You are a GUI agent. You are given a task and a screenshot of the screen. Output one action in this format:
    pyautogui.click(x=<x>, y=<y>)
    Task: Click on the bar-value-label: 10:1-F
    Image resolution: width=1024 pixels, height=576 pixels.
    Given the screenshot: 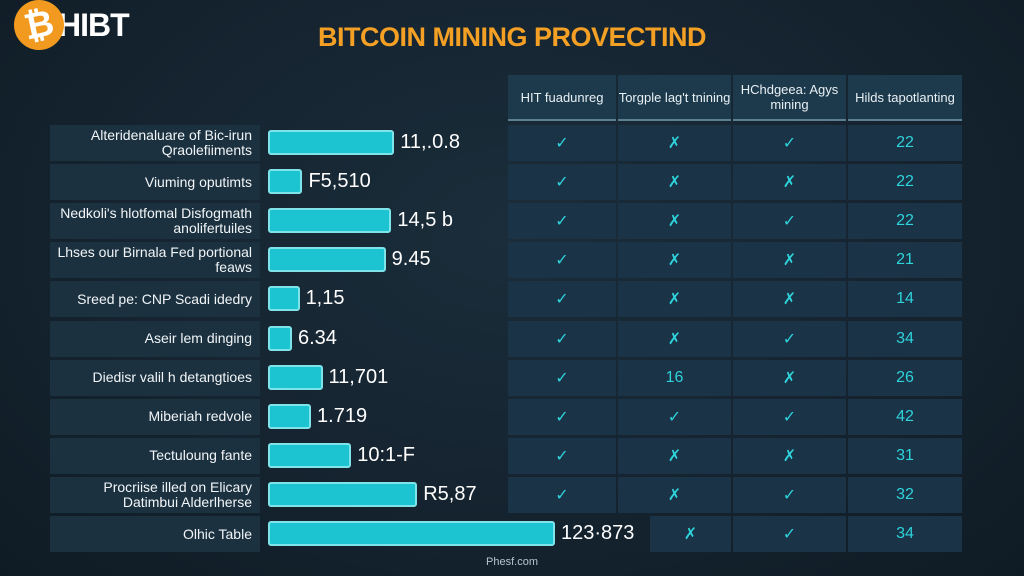 What is the action you would take?
    pyautogui.click(x=386, y=454)
    